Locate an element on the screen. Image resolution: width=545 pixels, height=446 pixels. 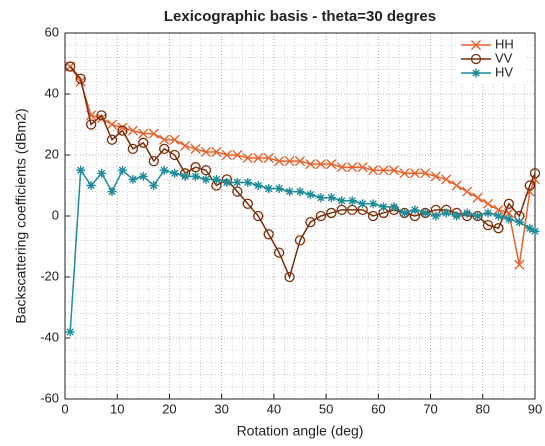
legend-label: VV is located at coordinates (504, 57).